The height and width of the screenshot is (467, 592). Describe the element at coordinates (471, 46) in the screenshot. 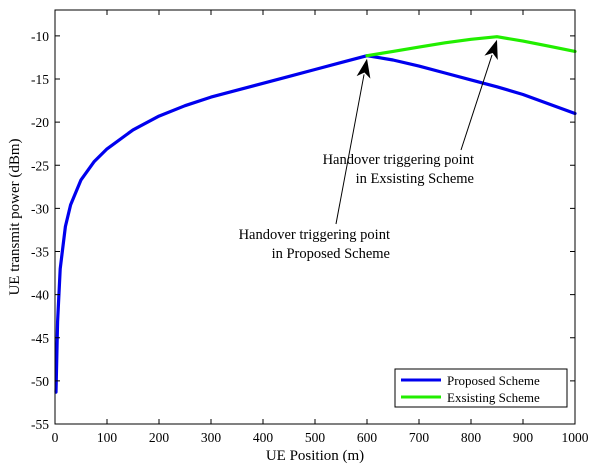

I see `series-line` at that location.